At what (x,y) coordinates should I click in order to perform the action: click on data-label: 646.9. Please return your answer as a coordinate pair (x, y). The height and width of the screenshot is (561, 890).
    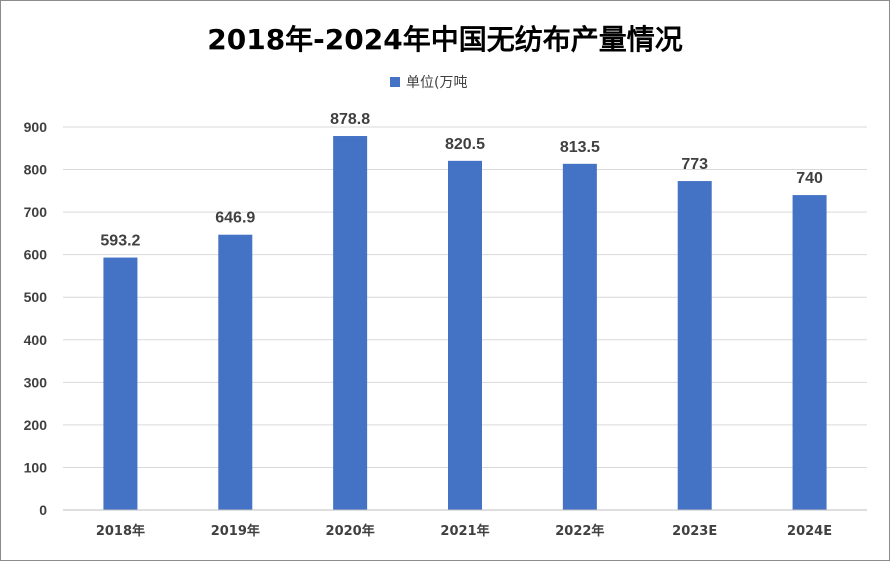
    Looking at the image, I should click on (235, 218).